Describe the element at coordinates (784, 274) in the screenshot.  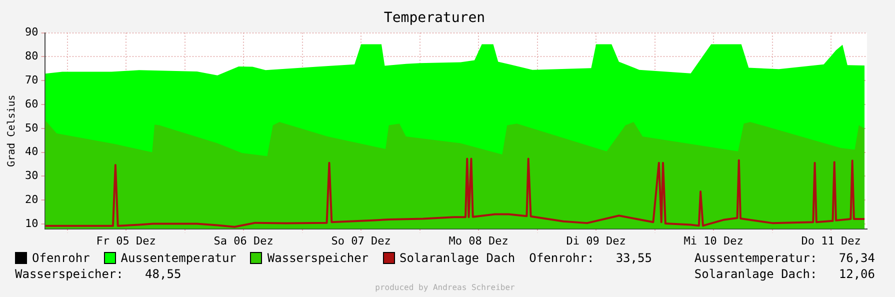
I see `text: Solaranlage Dach: 12,06` at that location.